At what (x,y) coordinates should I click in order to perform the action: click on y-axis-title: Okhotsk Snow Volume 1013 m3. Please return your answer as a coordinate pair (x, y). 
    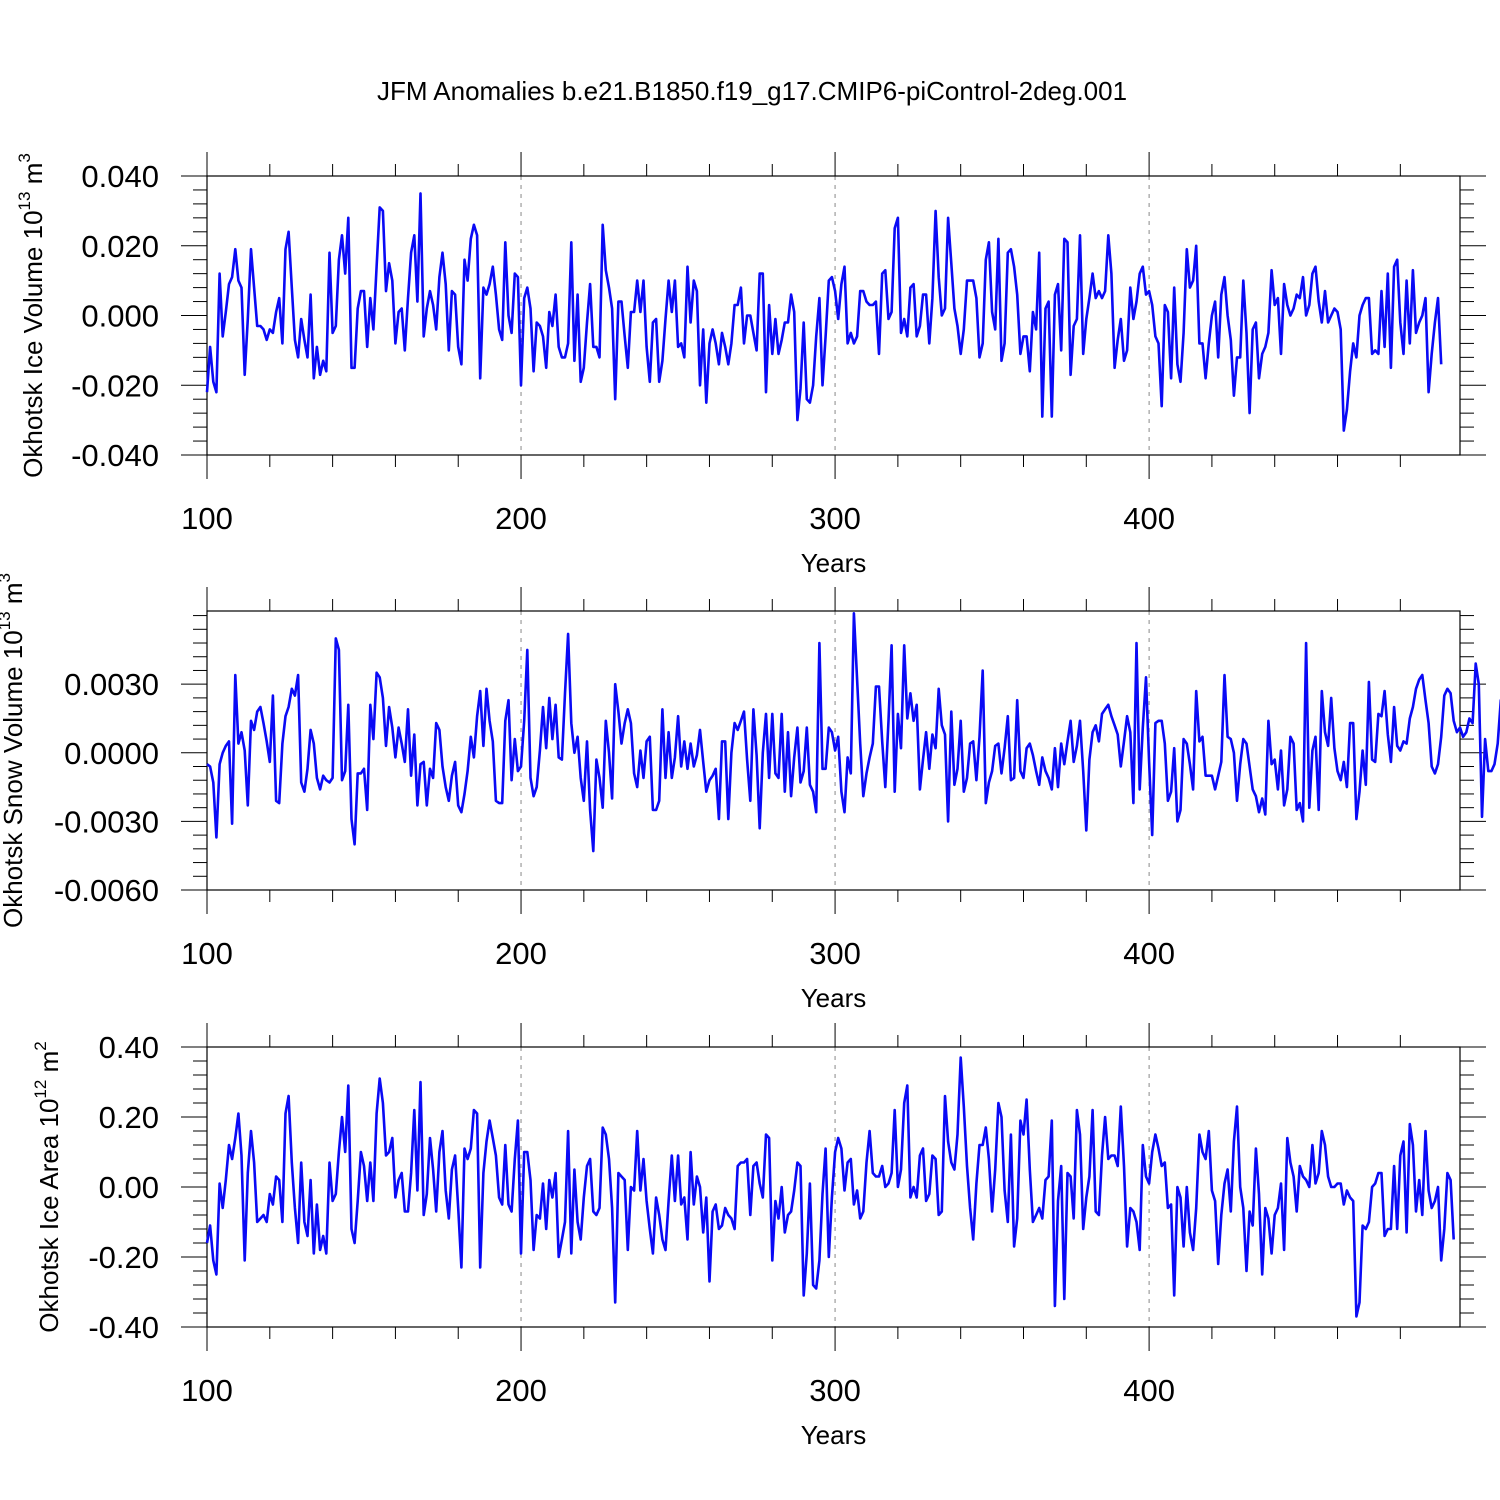
    Looking at the image, I should click on (14, 750).